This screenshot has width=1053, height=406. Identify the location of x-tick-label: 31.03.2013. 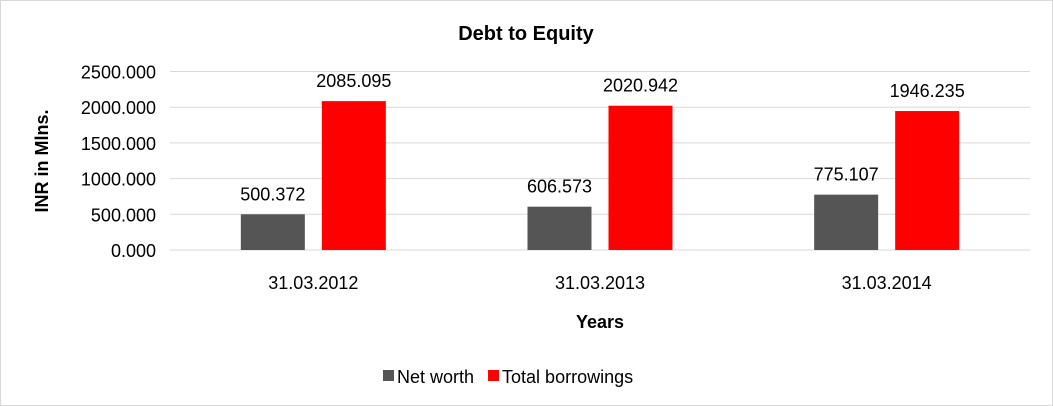
(600, 283).